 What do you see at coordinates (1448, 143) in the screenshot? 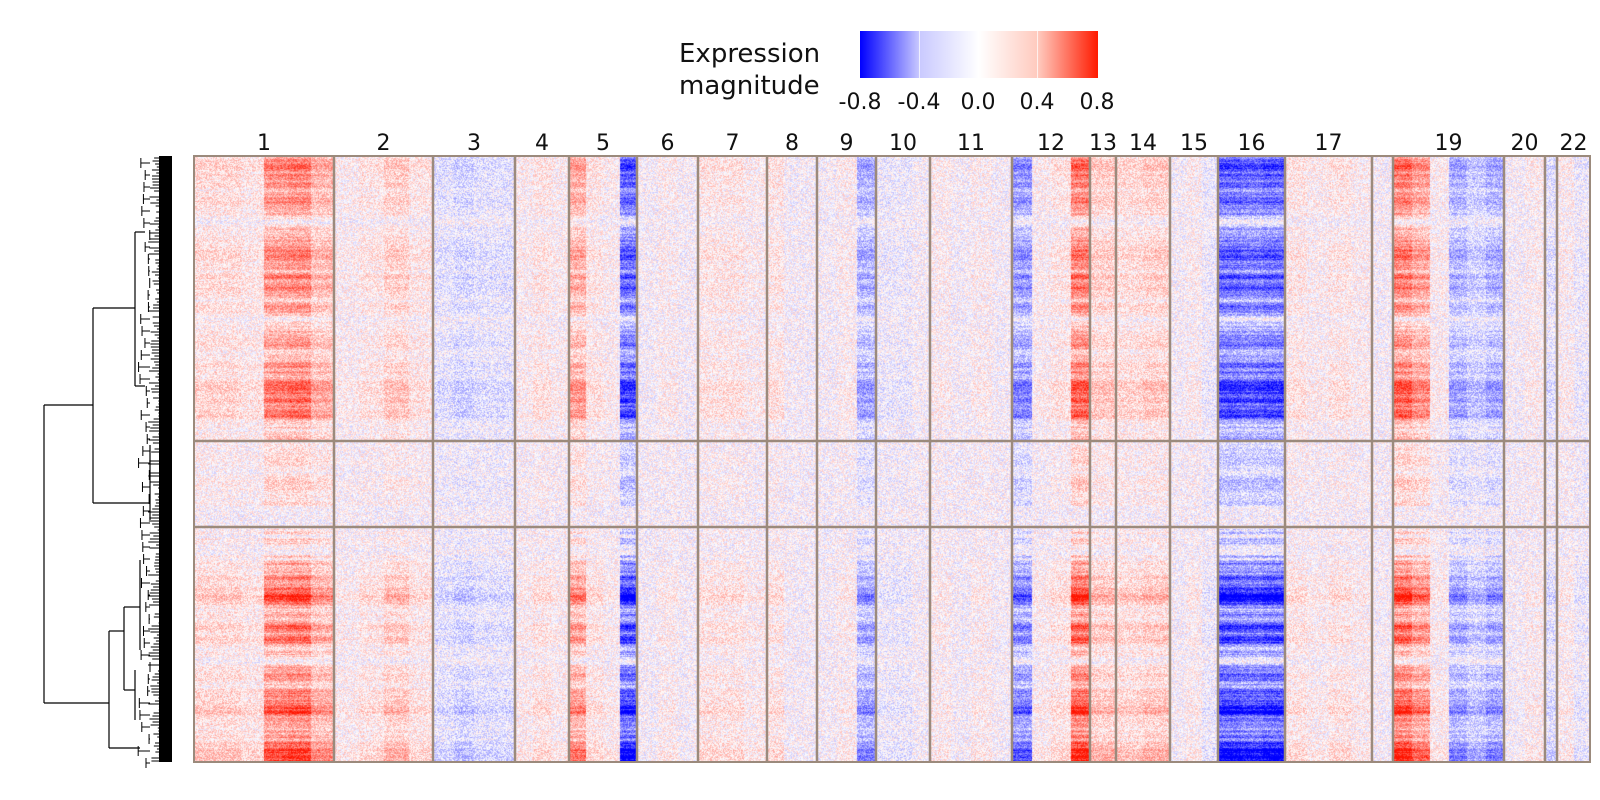
I see `column-group-label: 19` at bounding box center [1448, 143].